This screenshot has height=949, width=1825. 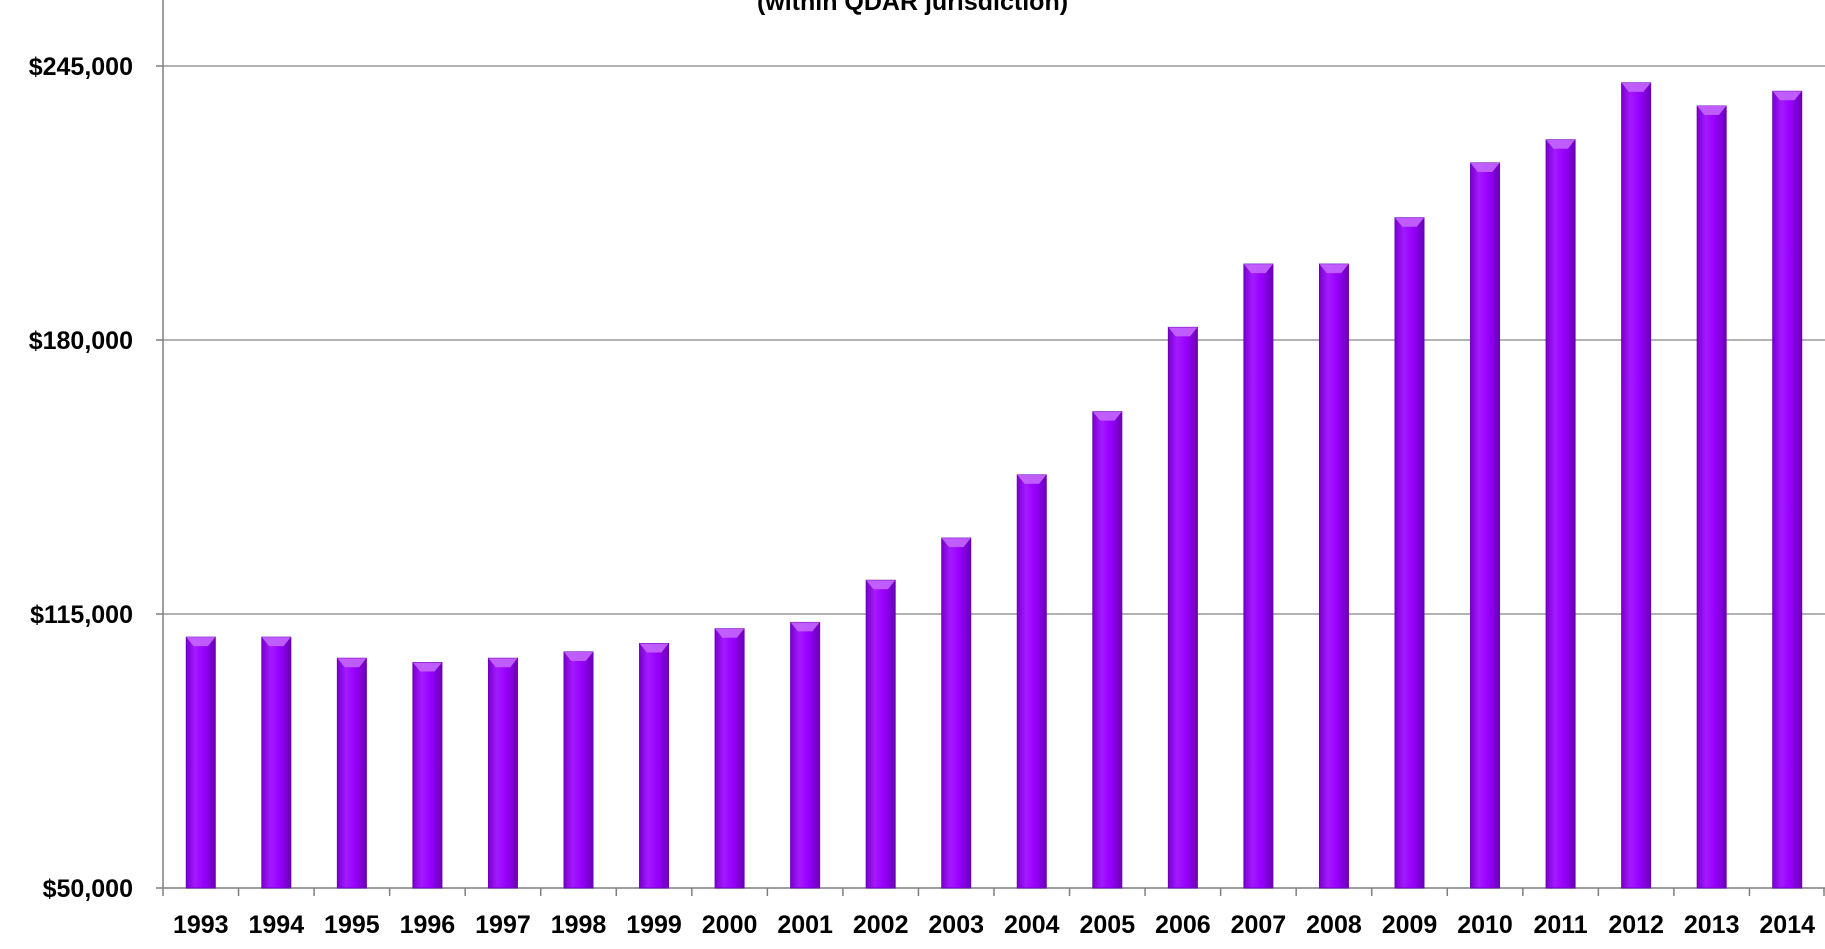 What do you see at coordinates (1183, 925) in the screenshot?
I see `x-tick-label: 2006` at bounding box center [1183, 925].